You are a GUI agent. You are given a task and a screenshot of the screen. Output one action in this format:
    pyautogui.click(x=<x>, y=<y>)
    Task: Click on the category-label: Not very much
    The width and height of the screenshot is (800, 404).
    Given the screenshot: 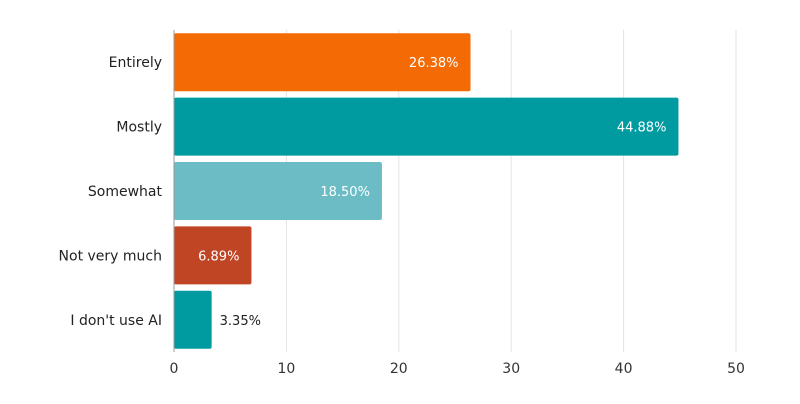 What is the action you would take?
    pyautogui.click(x=110, y=256)
    